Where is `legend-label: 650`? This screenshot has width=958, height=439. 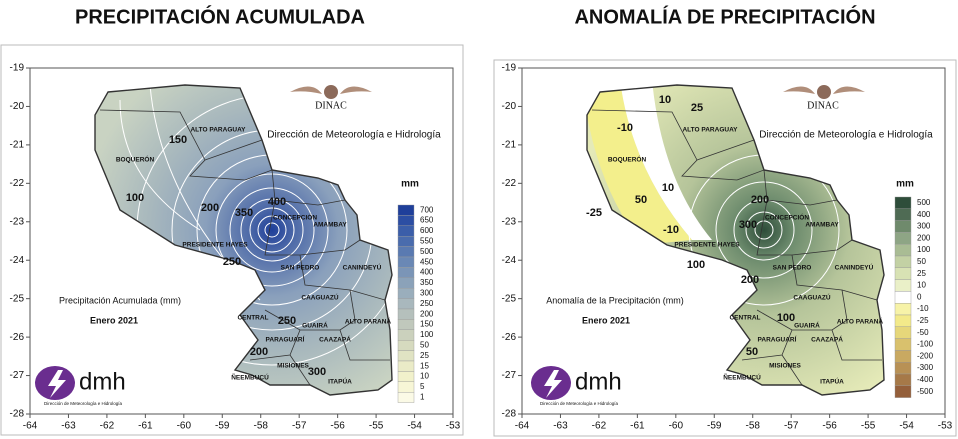
legend-label: 650 is located at coordinates (427, 220).